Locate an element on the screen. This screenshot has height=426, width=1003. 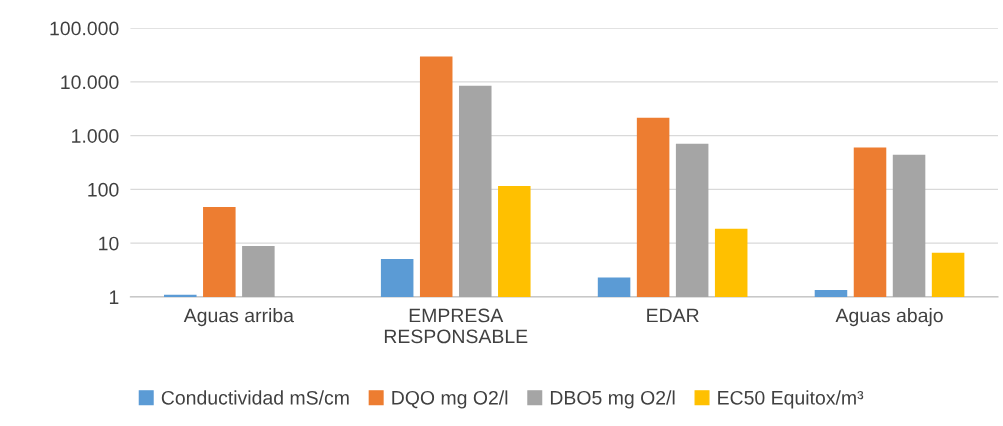
legend-label: EC50 Equitox/m³ is located at coordinates (791, 399).